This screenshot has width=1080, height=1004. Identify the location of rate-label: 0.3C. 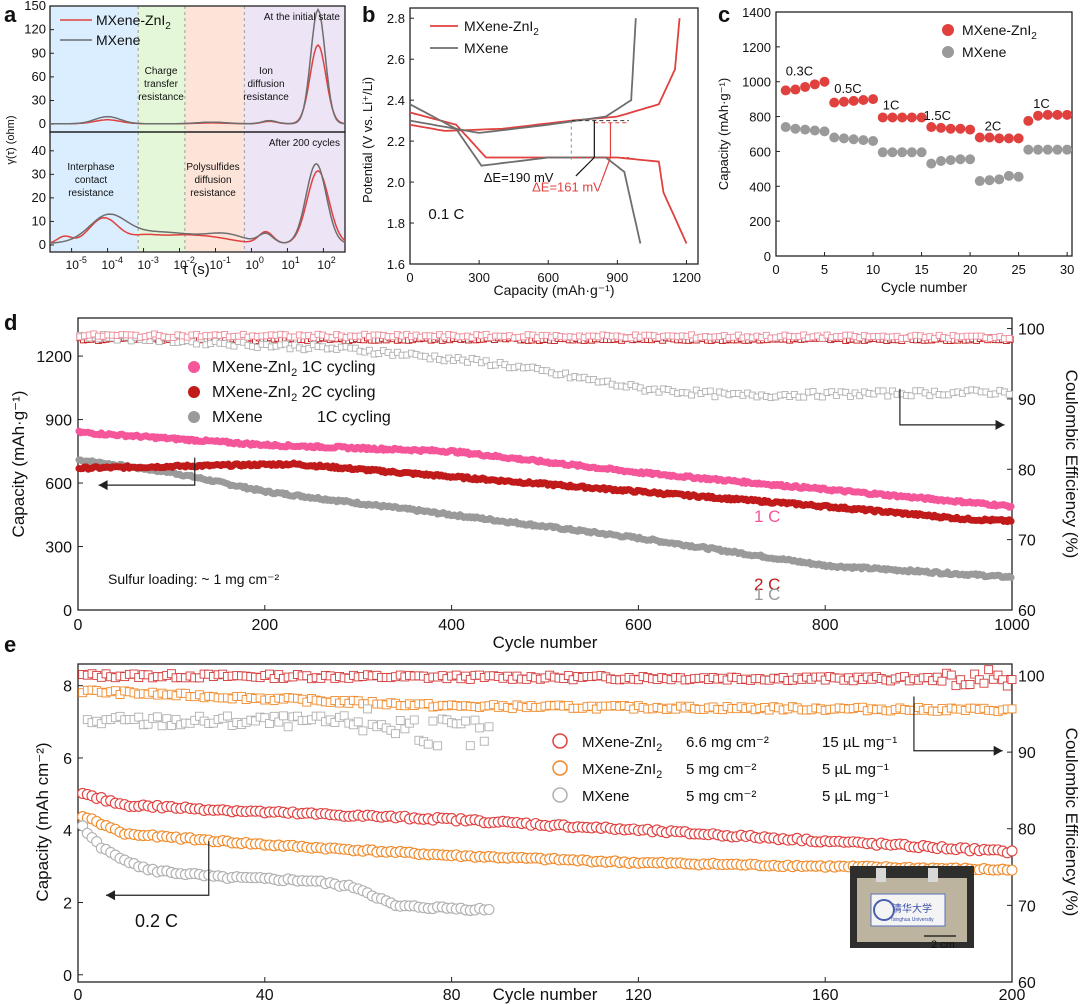
(799, 71).